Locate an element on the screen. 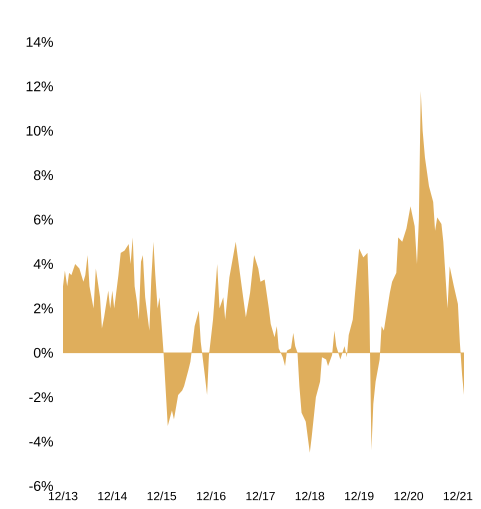 Image resolution: width=481 pixels, height=509 pixels. y-tick-label: 10% is located at coordinates (39, 131).